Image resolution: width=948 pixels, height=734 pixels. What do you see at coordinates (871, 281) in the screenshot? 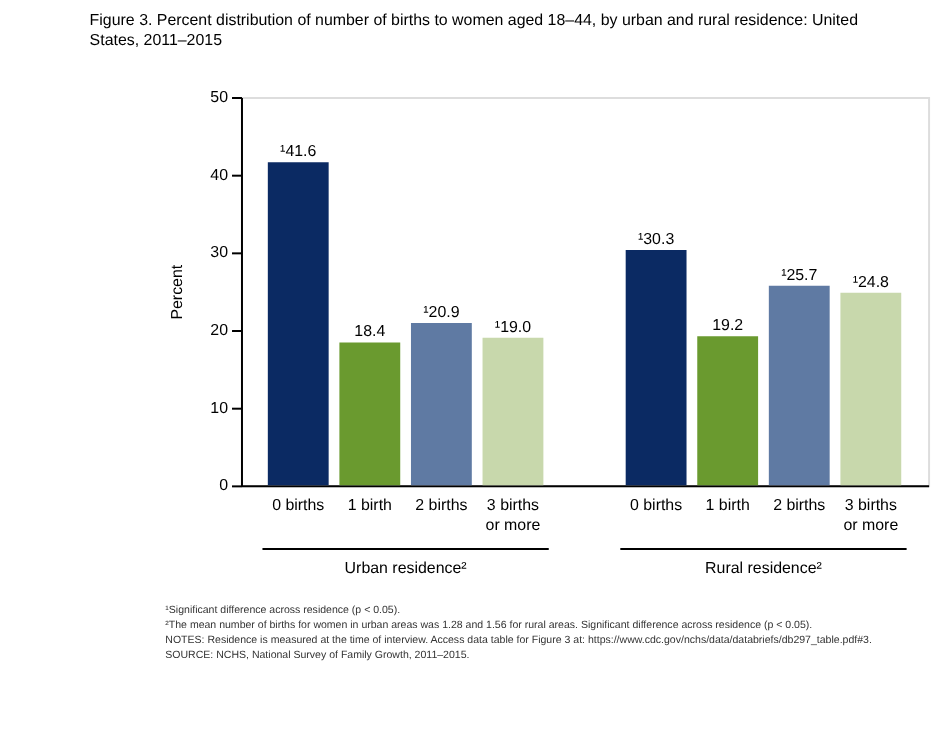
I see `data-label: ¹24.8` at bounding box center [871, 281].